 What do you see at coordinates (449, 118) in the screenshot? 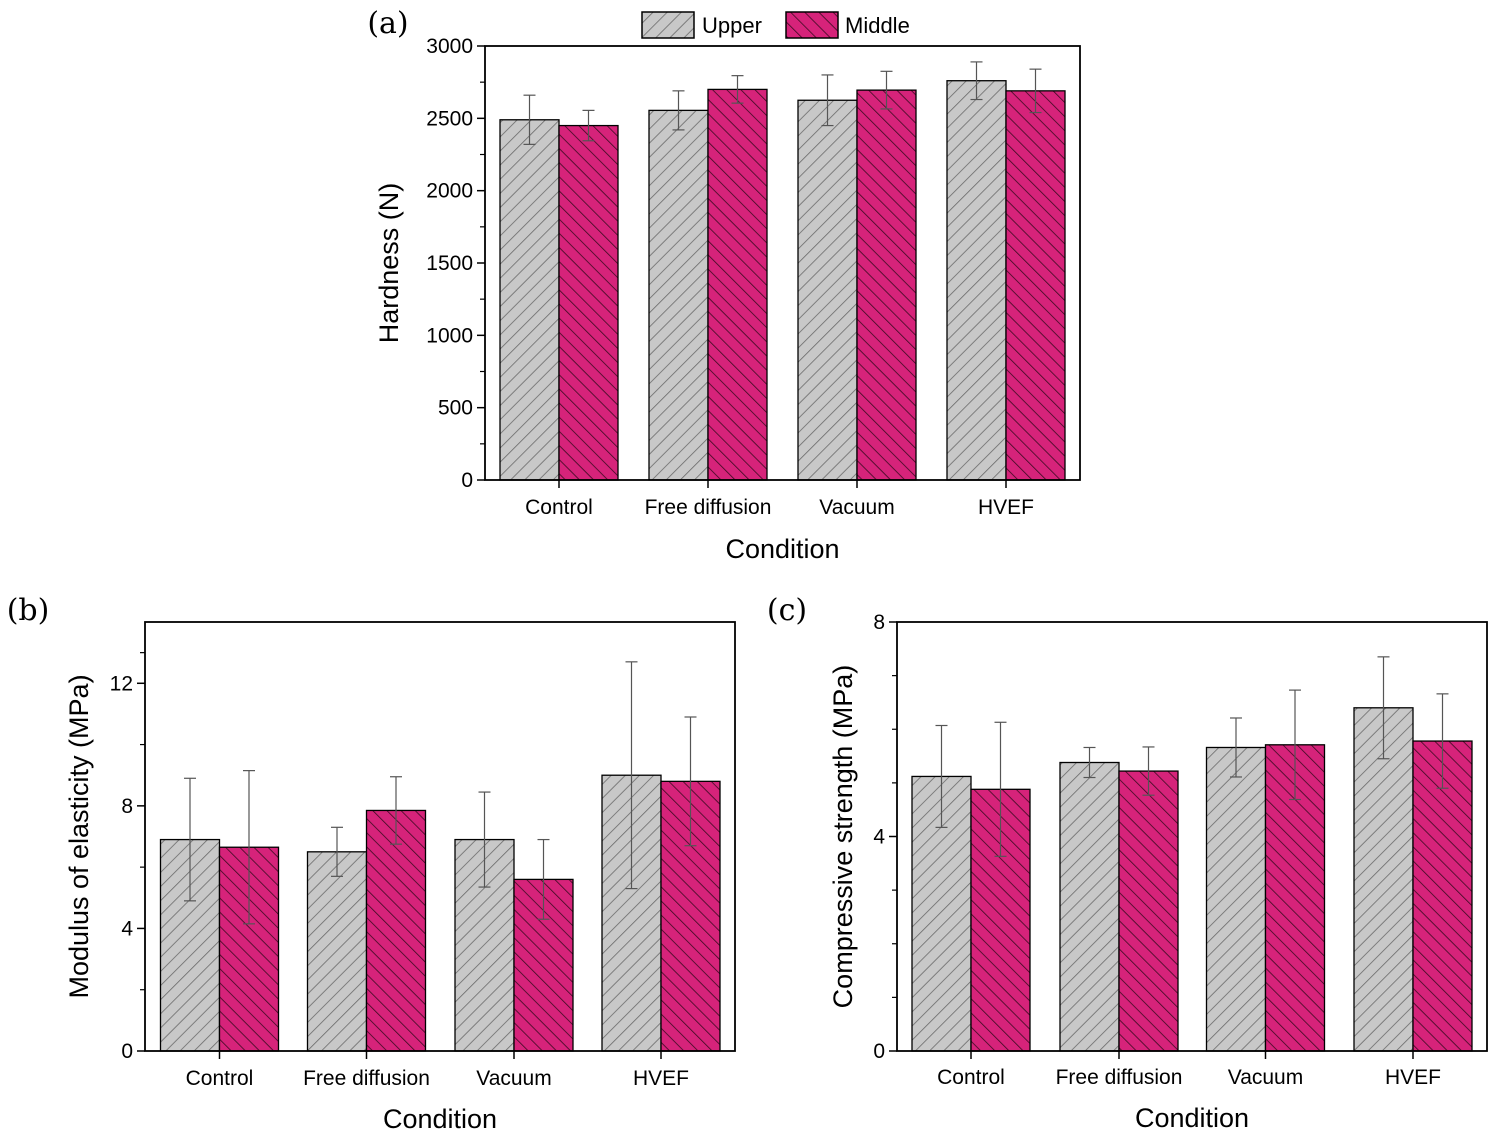
I see `y-tick-label: 2500` at bounding box center [449, 118].